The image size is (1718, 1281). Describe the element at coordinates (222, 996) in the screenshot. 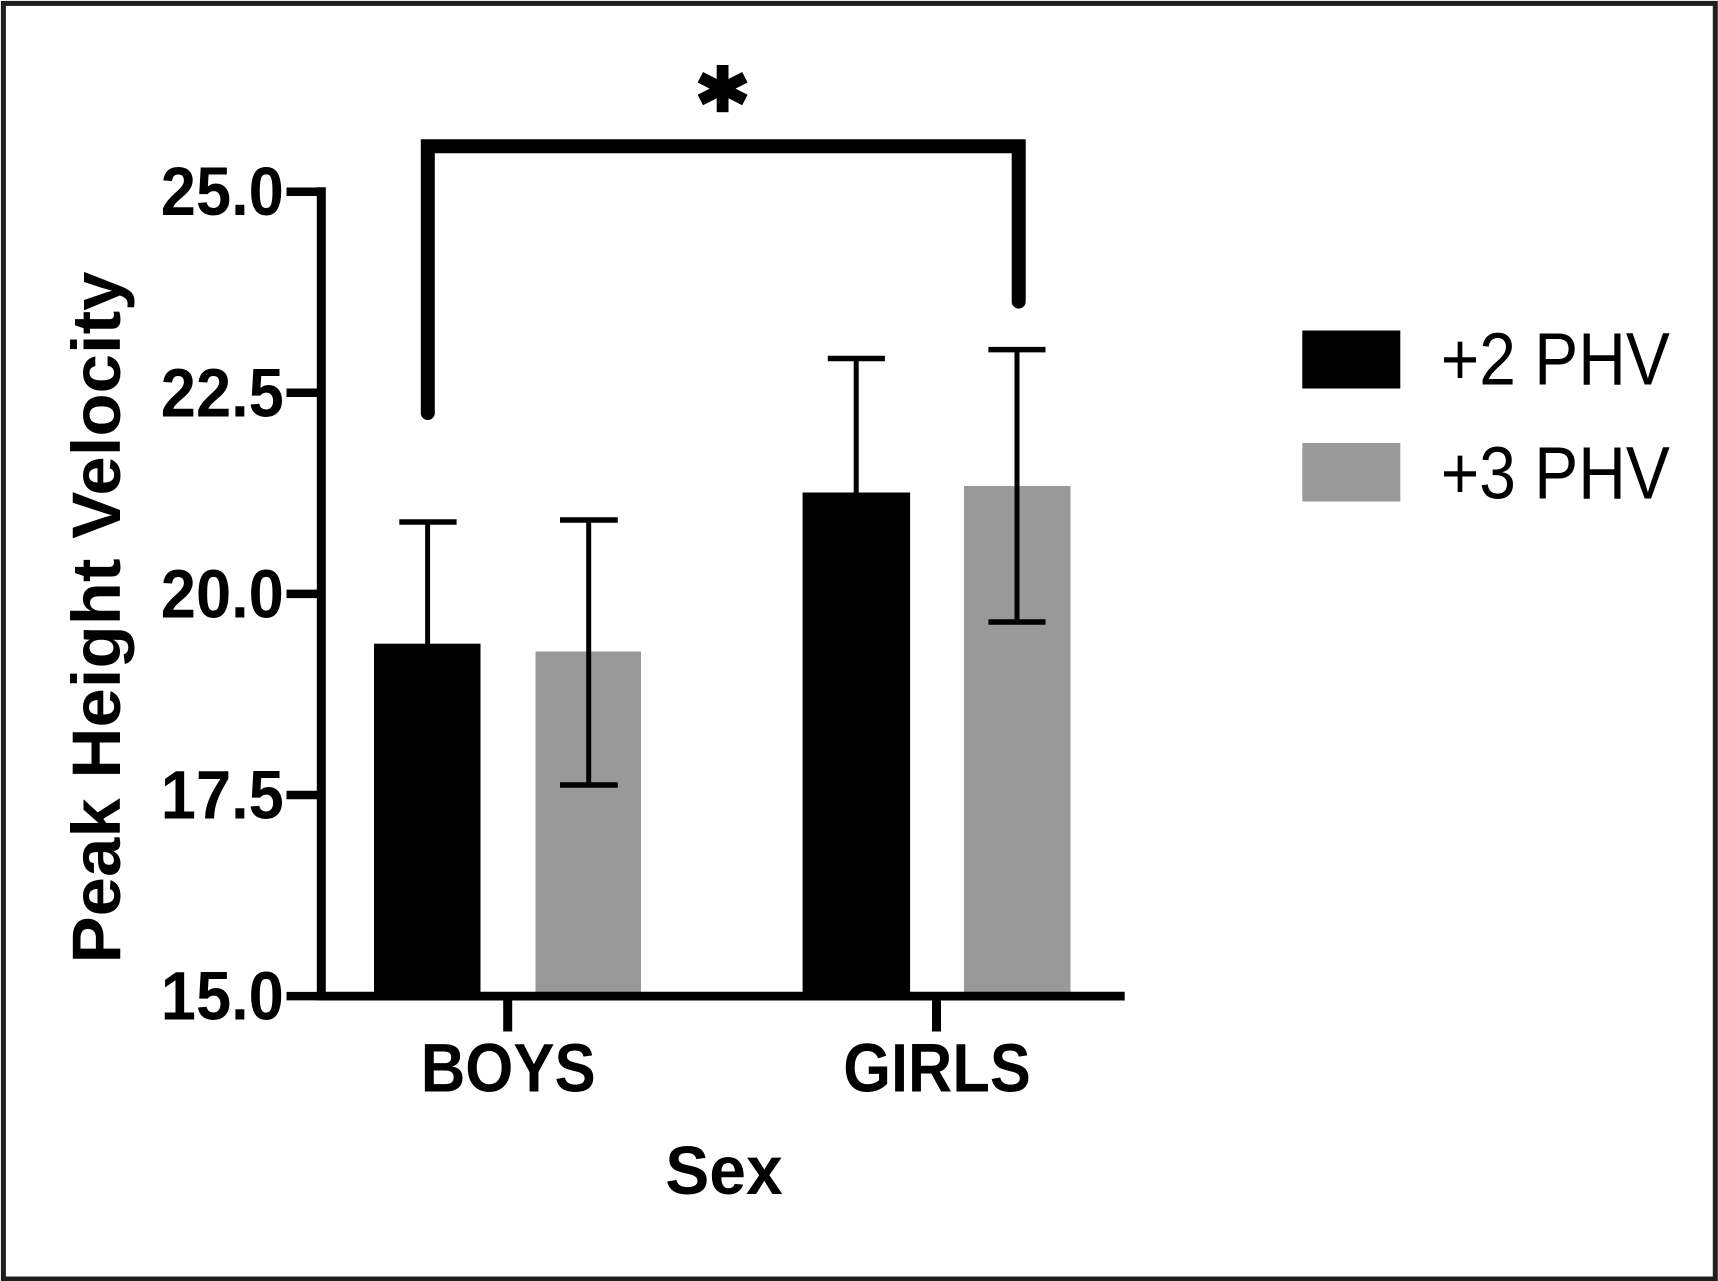

I see `svg-text: 15.0` at that location.